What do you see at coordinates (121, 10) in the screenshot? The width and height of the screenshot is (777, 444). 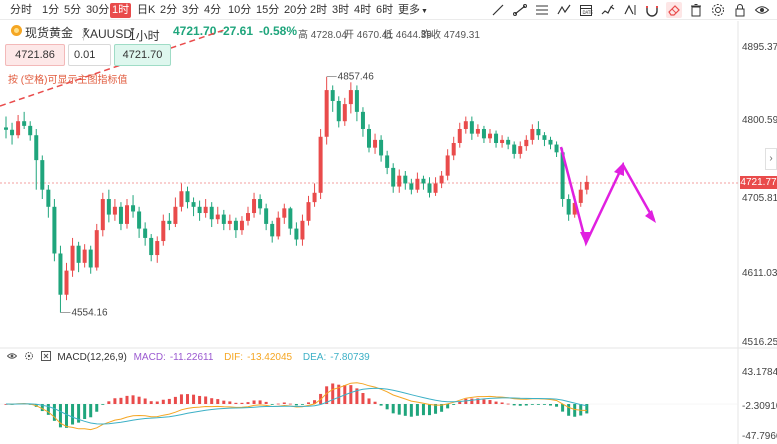 I see `timeframe-4: 1时` at bounding box center [121, 10].